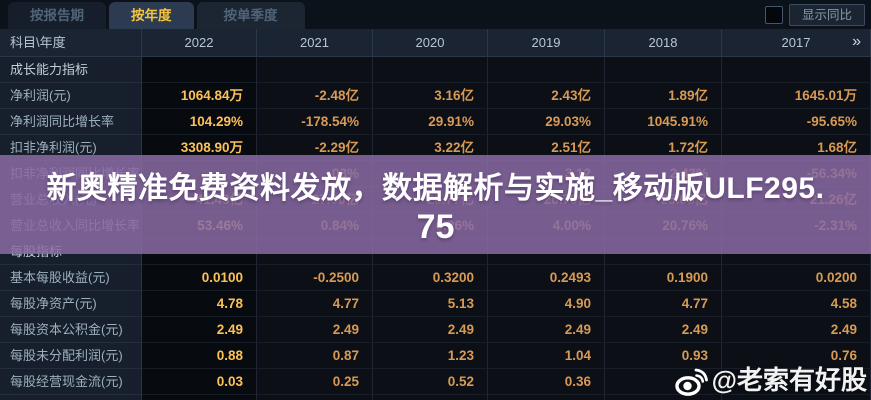 Image resolution: width=871 pixels, height=400 pixels. What do you see at coordinates (430, 382) in the screenshot?
I see `cell-2020: 0.52` at bounding box center [430, 382].